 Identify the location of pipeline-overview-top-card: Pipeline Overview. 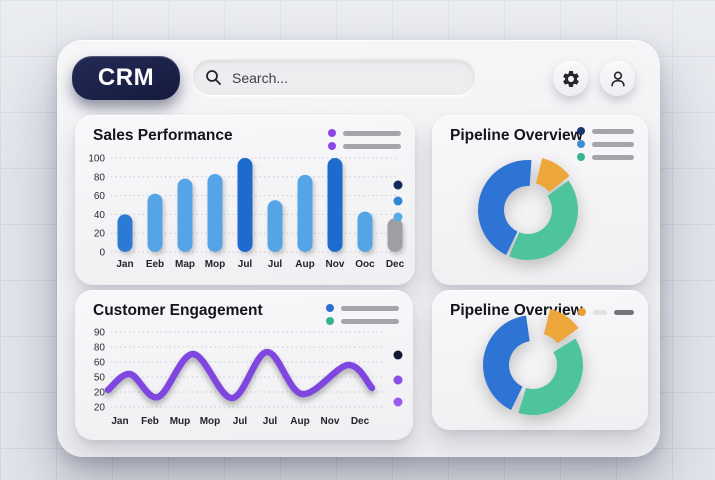
(540, 200).